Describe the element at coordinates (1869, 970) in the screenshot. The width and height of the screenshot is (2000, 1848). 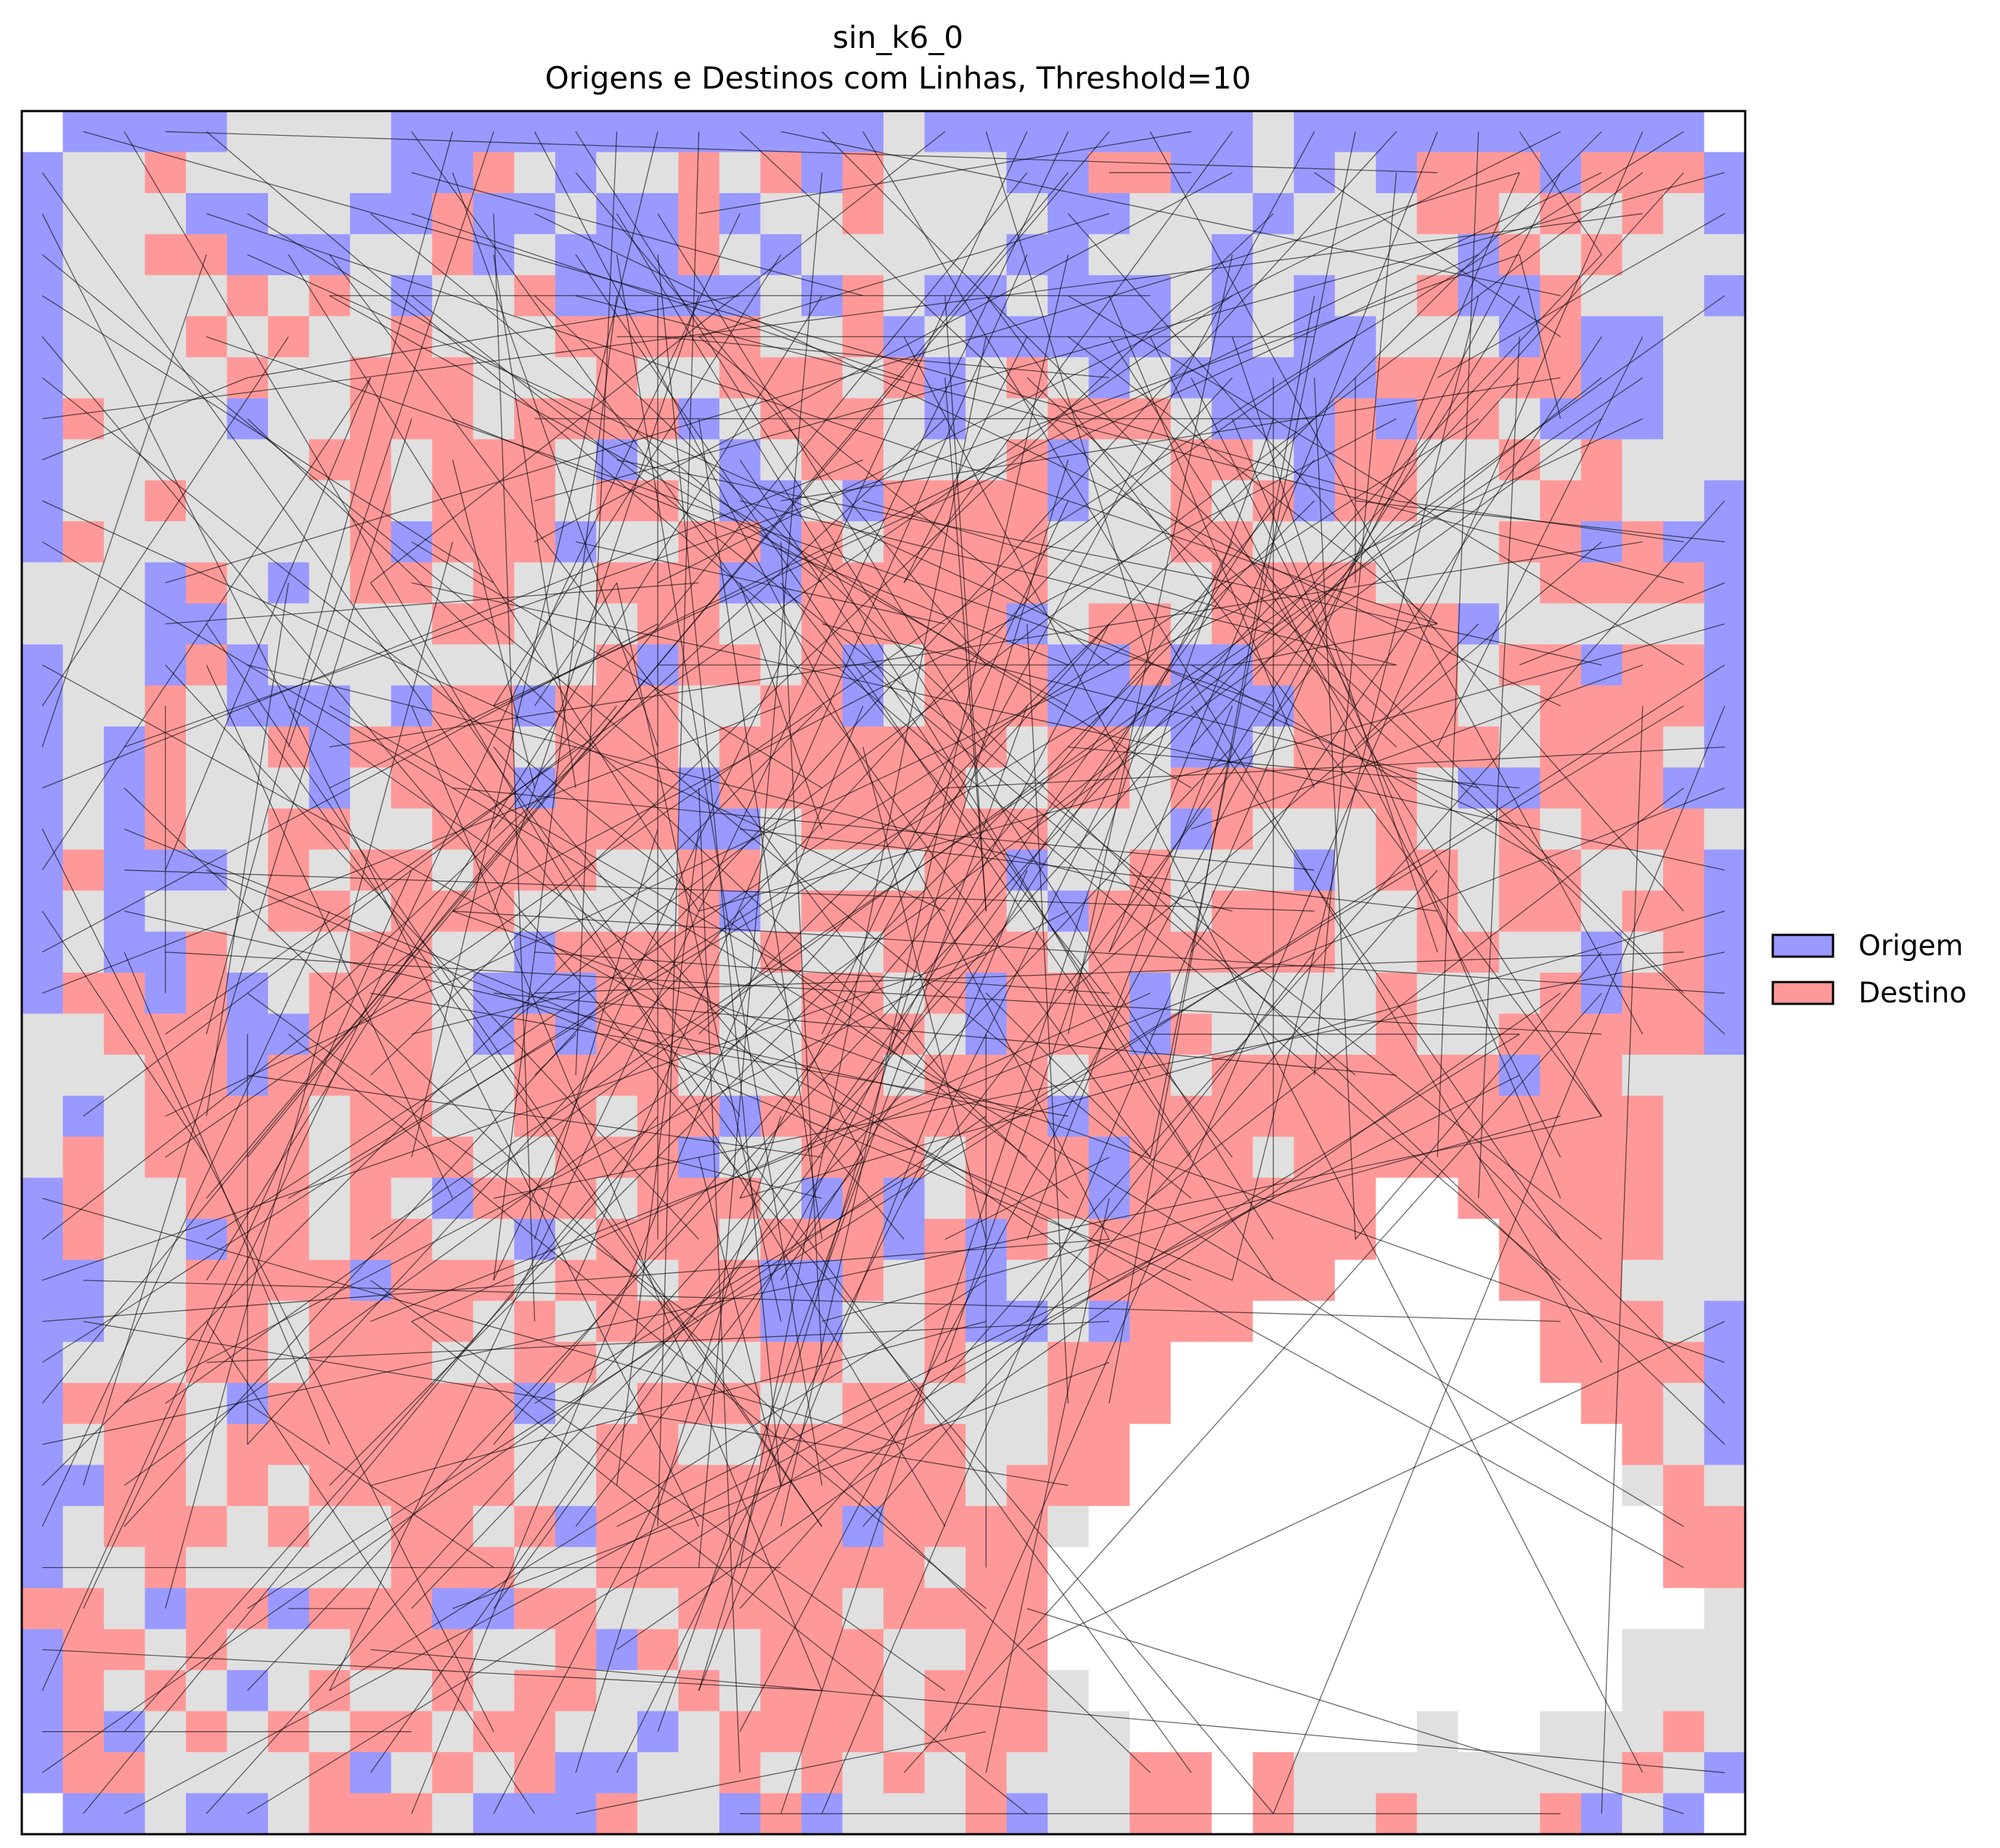
I see `legend: Origem Destino` at that location.